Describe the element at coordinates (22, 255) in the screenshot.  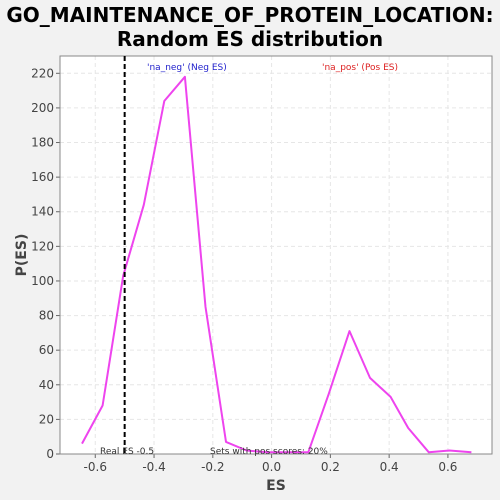
I see `y-axis-label: P(ES)` at that location.